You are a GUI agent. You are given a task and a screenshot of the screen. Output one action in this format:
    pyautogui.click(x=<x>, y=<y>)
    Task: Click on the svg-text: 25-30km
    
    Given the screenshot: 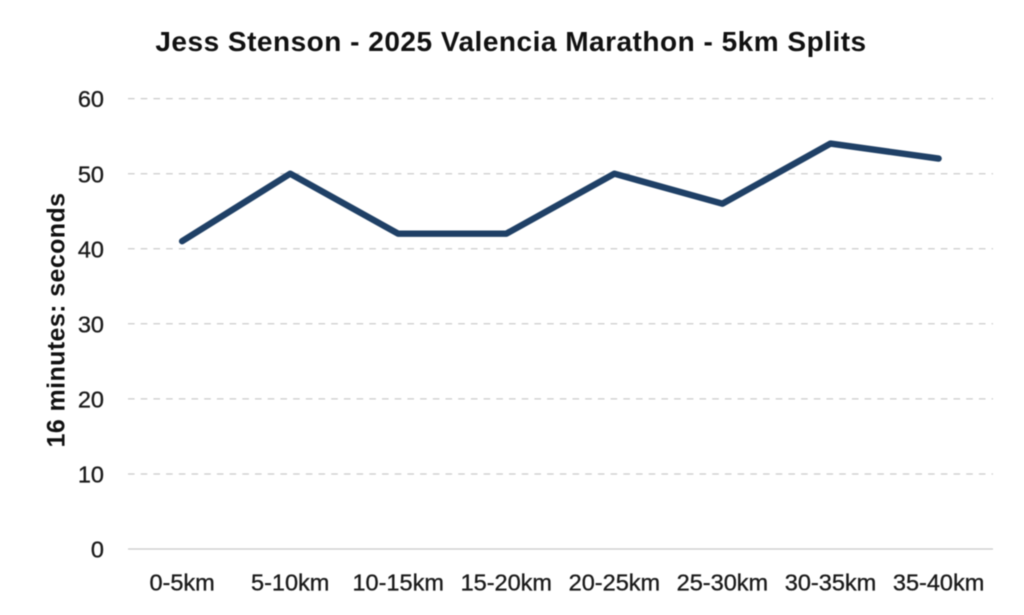 What is the action you would take?
    pyautogui.click(x=722, y=583)
    